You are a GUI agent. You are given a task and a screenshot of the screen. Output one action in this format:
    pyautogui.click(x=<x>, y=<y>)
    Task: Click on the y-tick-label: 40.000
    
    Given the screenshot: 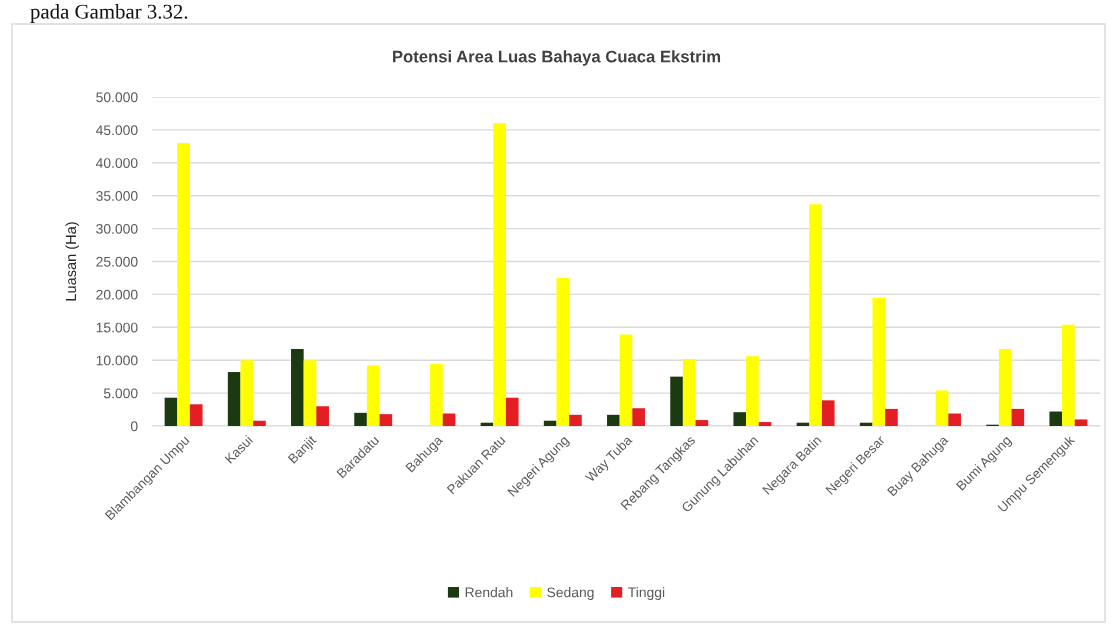 What is the action you would take?
    pyautogui.click(x=116, y=163)
    